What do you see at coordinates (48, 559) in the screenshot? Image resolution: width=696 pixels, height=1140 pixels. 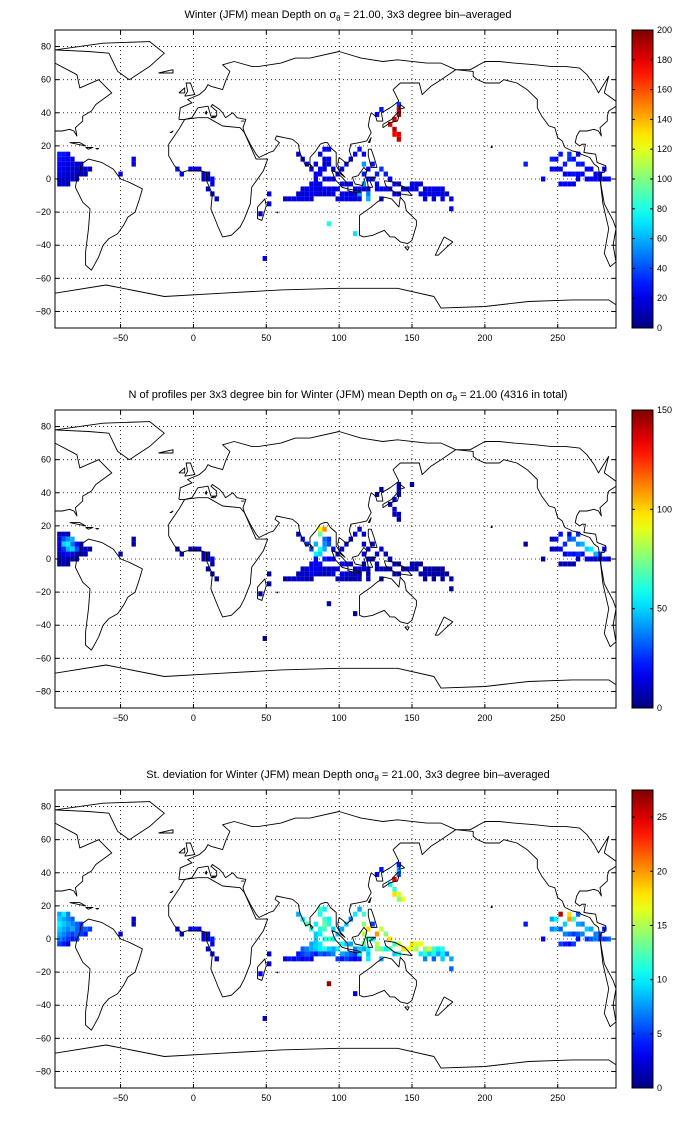 I see `y-tick-label: 0` at bounding box center [48, 559].